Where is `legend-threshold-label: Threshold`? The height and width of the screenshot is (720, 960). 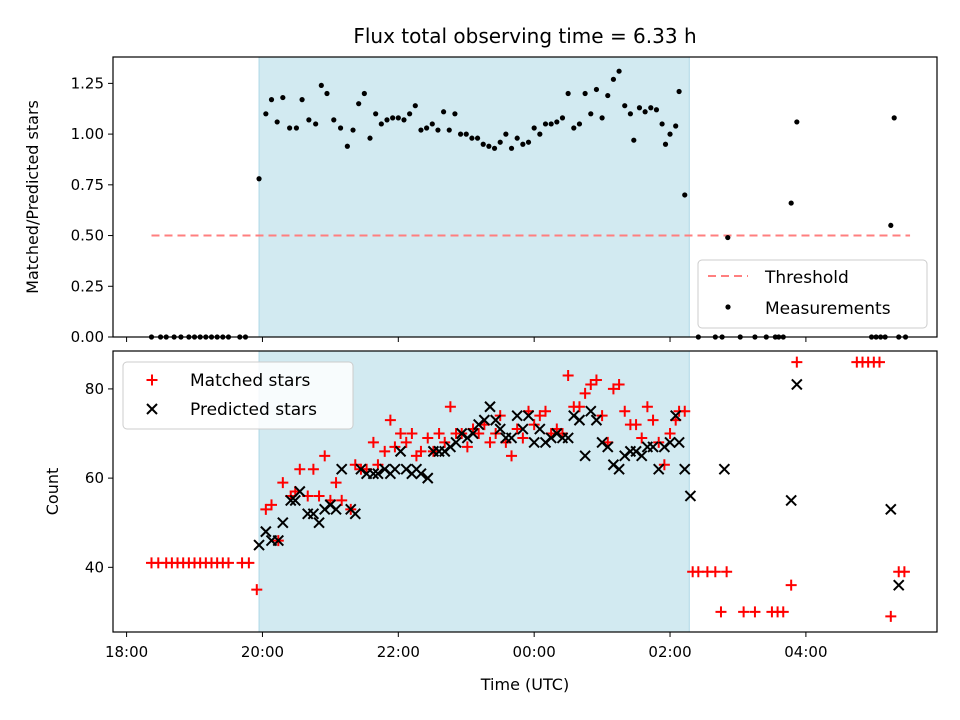
legend-threshold-label: Threshold is located at coordinates (806, 278).